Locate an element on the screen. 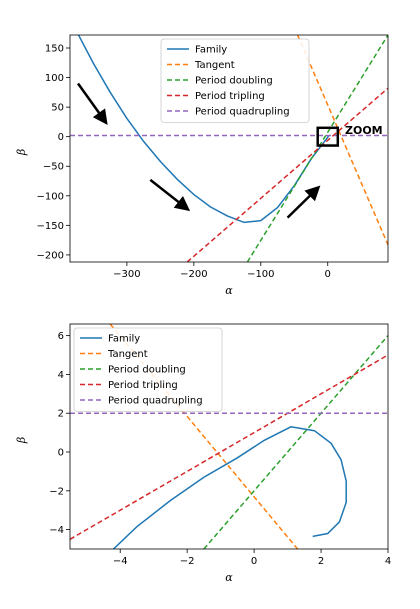  y-tick-label: 6 is located at coordinates (61, 336).